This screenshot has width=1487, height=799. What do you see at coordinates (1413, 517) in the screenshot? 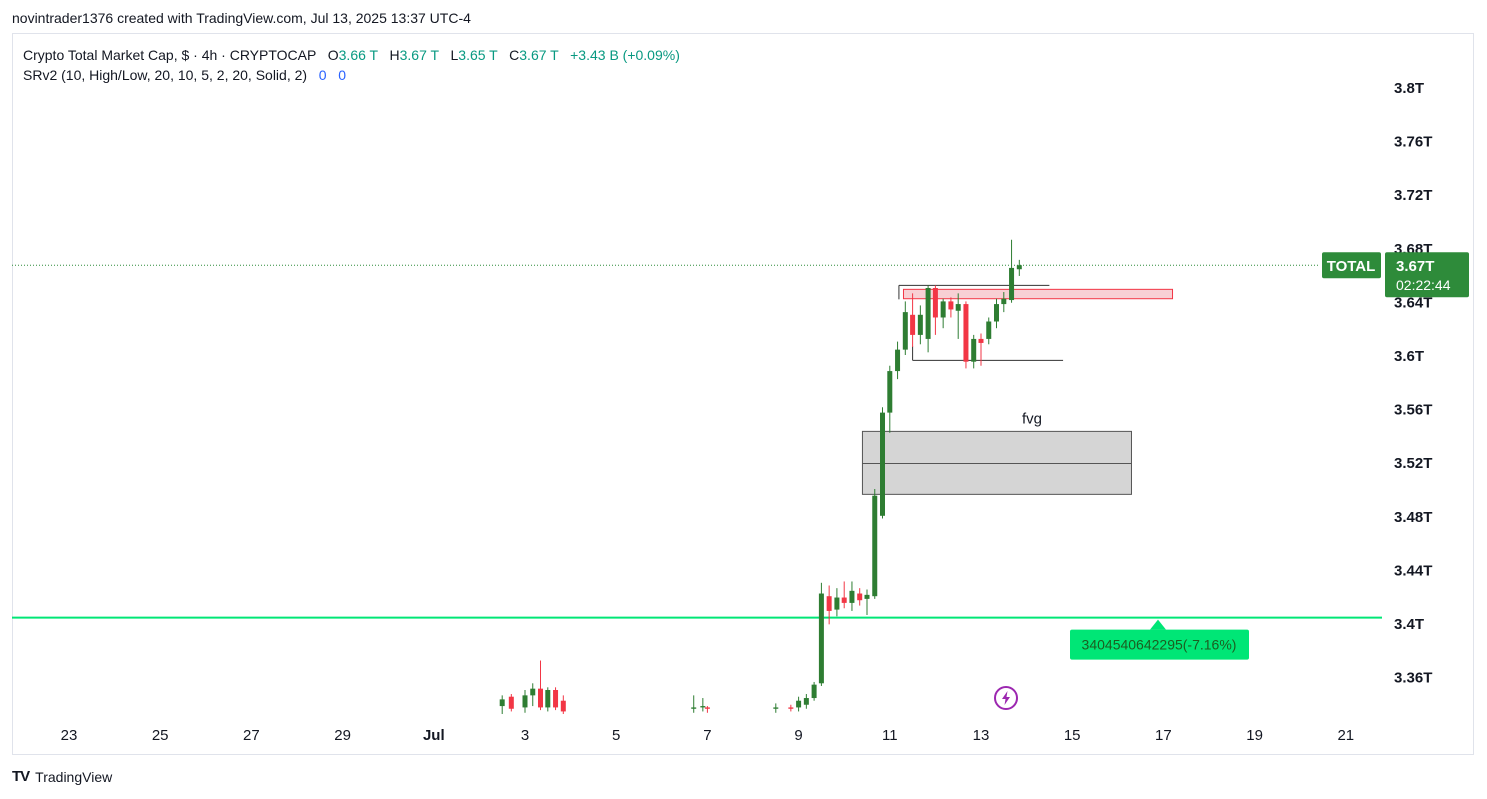
I see `y-tick-label: 3.48T` at bounding box center [1413, 517].